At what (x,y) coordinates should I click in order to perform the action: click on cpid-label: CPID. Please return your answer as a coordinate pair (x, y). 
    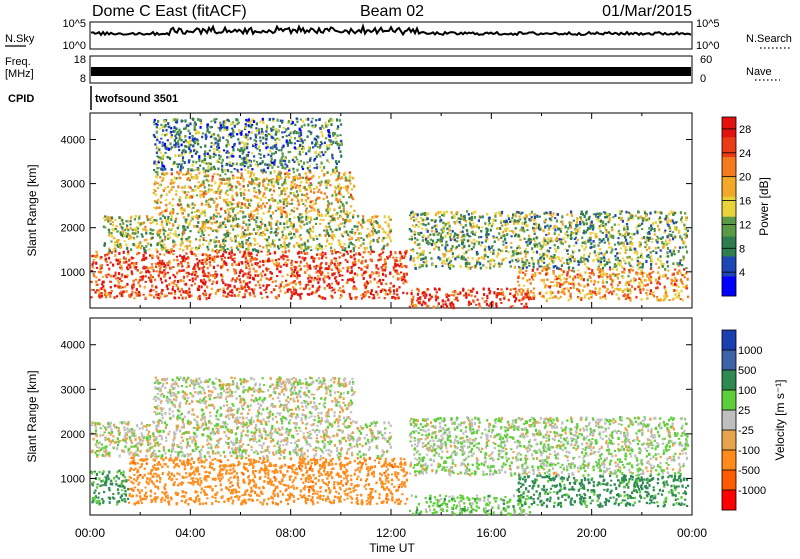
    Looking at the image, I should click on (21, 99).